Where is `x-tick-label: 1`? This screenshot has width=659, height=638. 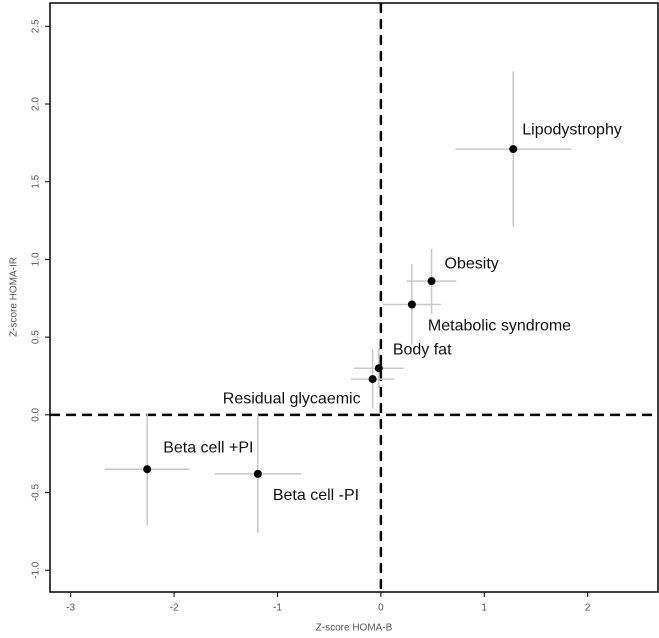
x-tick-label: 1 is located at coordinates (485, 608).